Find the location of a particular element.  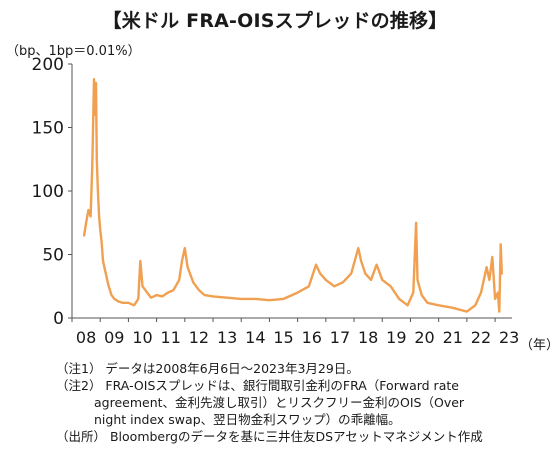

x-axis-label: （年） is located at coordinates (535, 345).